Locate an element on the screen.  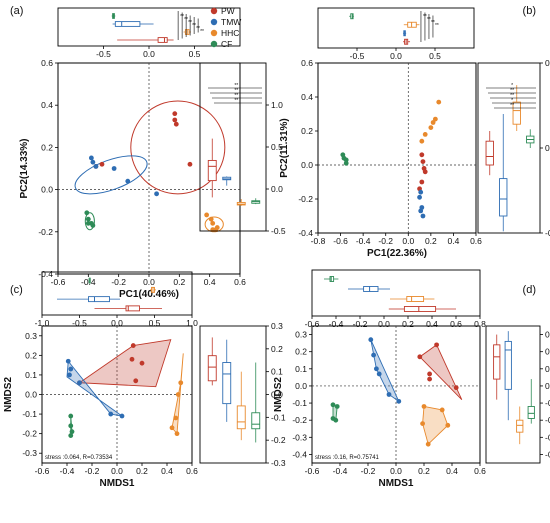
y-tick-label: 0.6 is located at coordinates (307, 63).